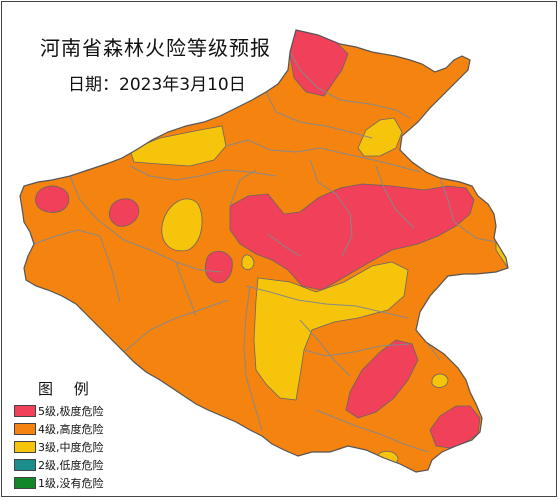 The width and height of the screenshot is (560, 500). I want to click on zone-level5-west-small, so click(218, 267).